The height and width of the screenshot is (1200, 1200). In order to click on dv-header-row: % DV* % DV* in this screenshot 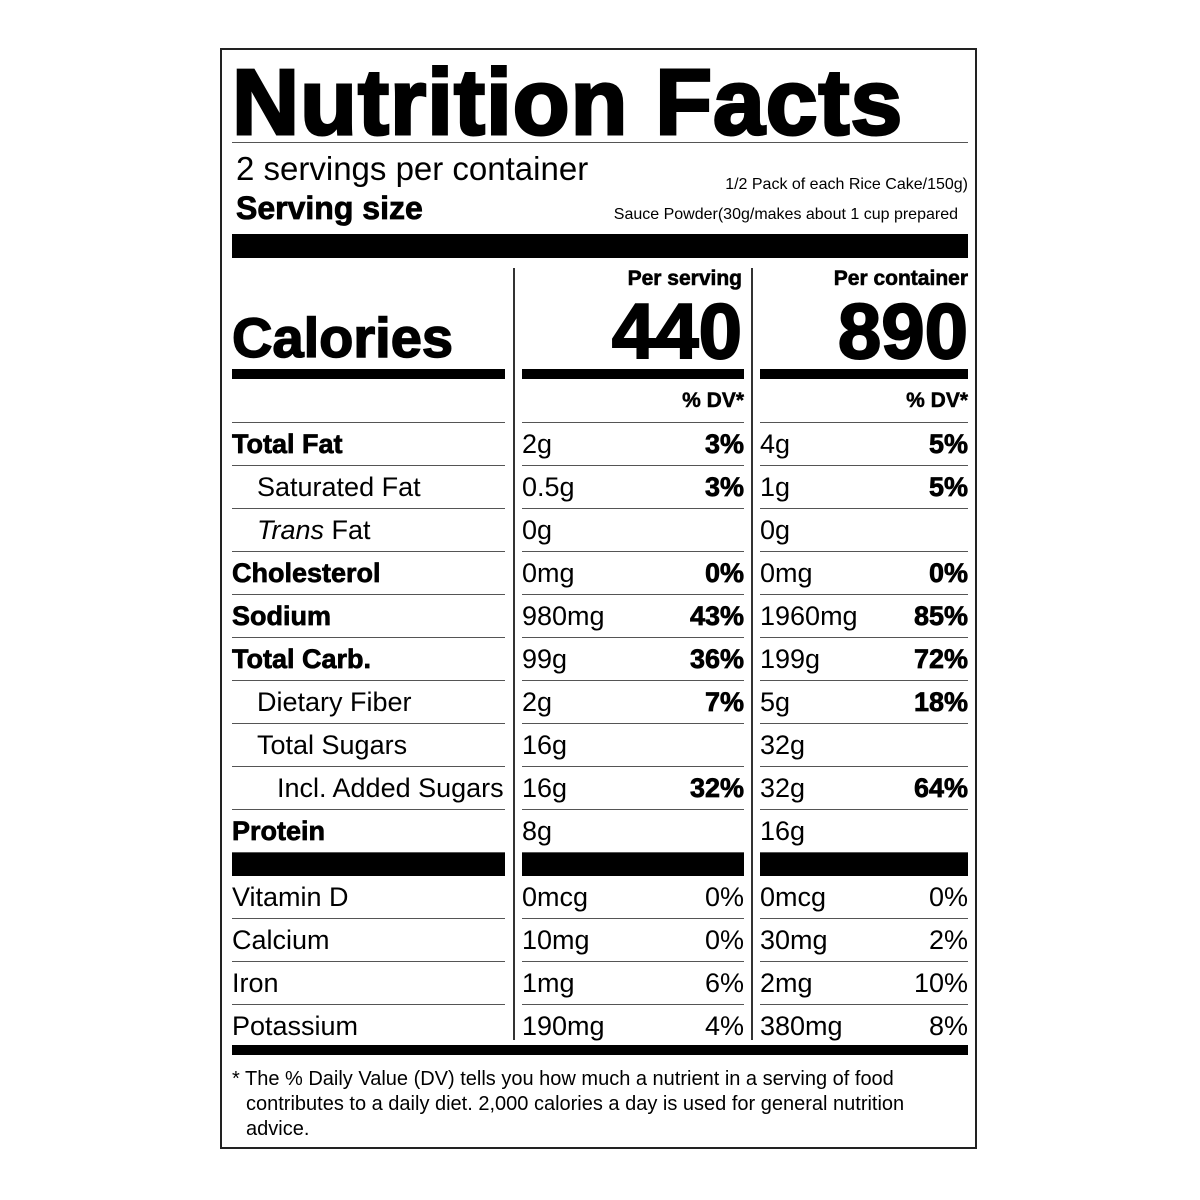, I will do `click(600, 401)`.